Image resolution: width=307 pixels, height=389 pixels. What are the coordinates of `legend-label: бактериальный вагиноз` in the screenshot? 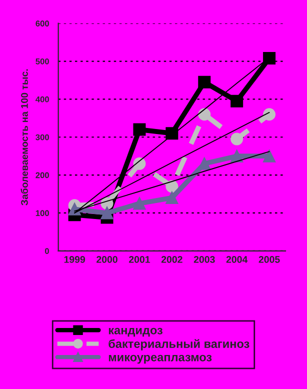 It's located at (179, 344).